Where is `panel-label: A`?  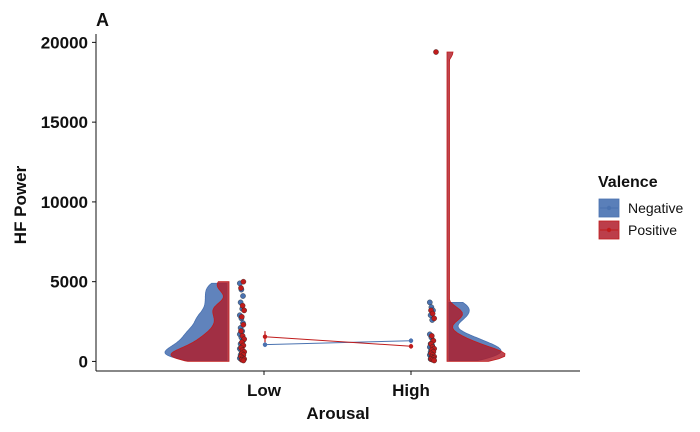 panel-label: A is located at coordinates (102, 20).